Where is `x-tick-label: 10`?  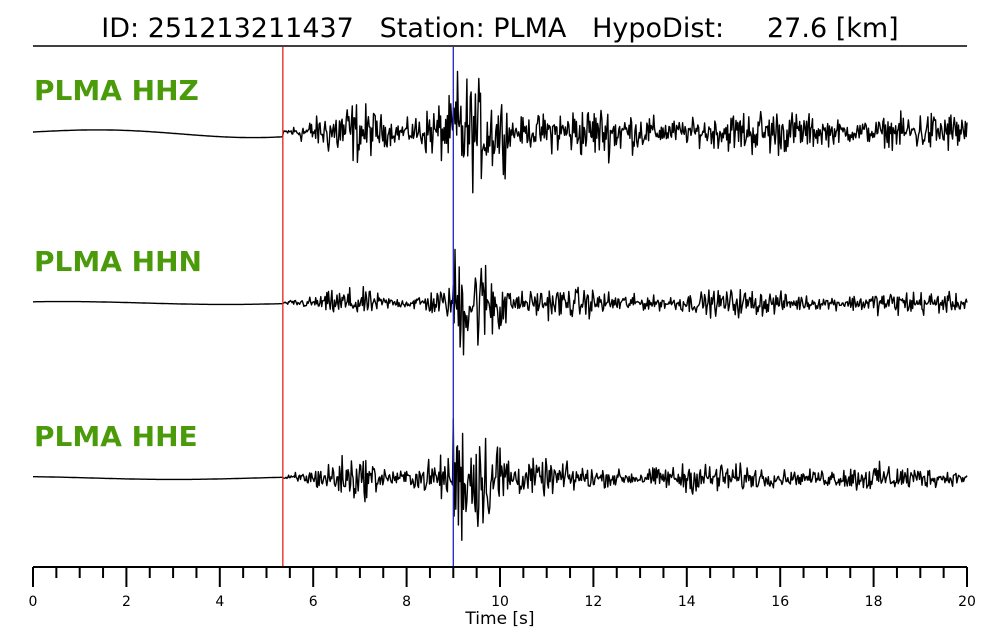 x-tick-label: 10 is located at coordinates (500, 602).